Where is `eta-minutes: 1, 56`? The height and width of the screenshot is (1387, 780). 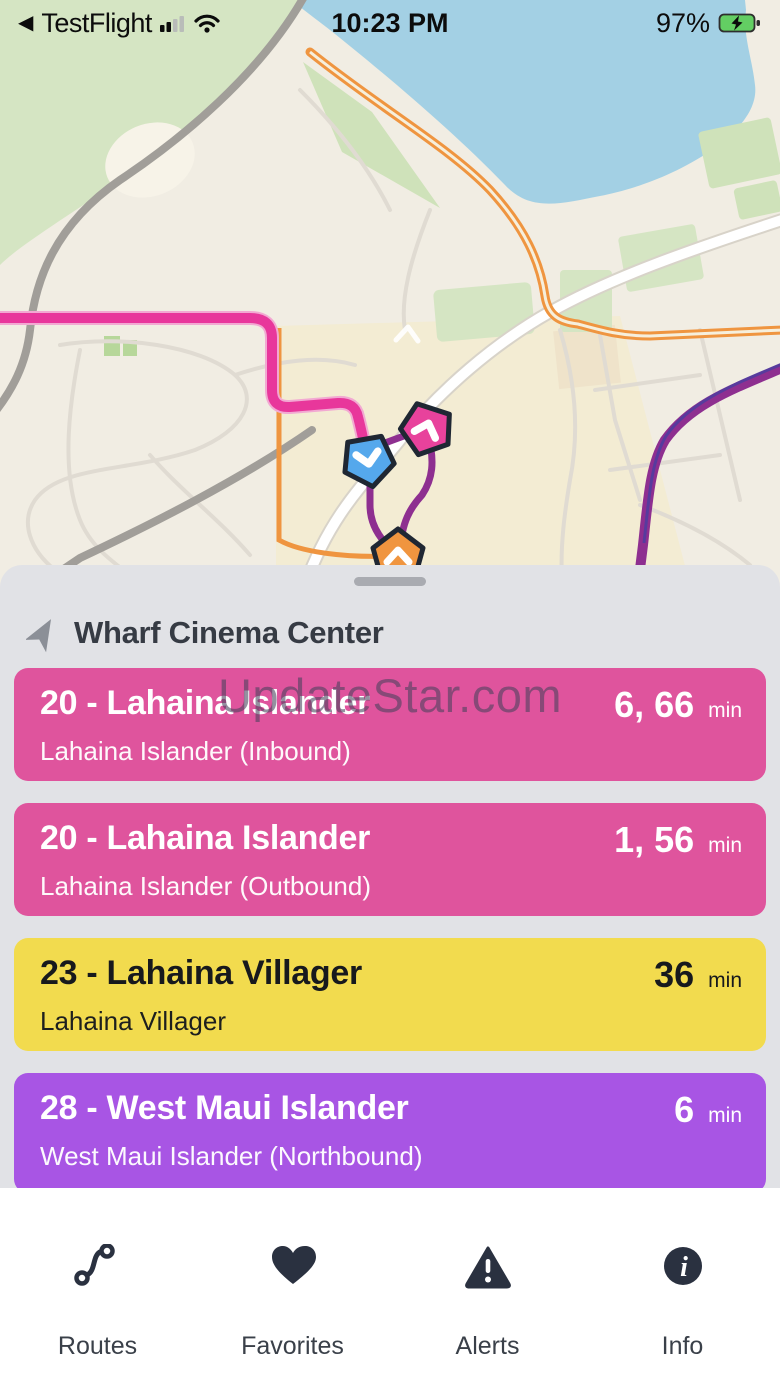 eta-minutes: 1, 56 is located at coordinates (654, 839).